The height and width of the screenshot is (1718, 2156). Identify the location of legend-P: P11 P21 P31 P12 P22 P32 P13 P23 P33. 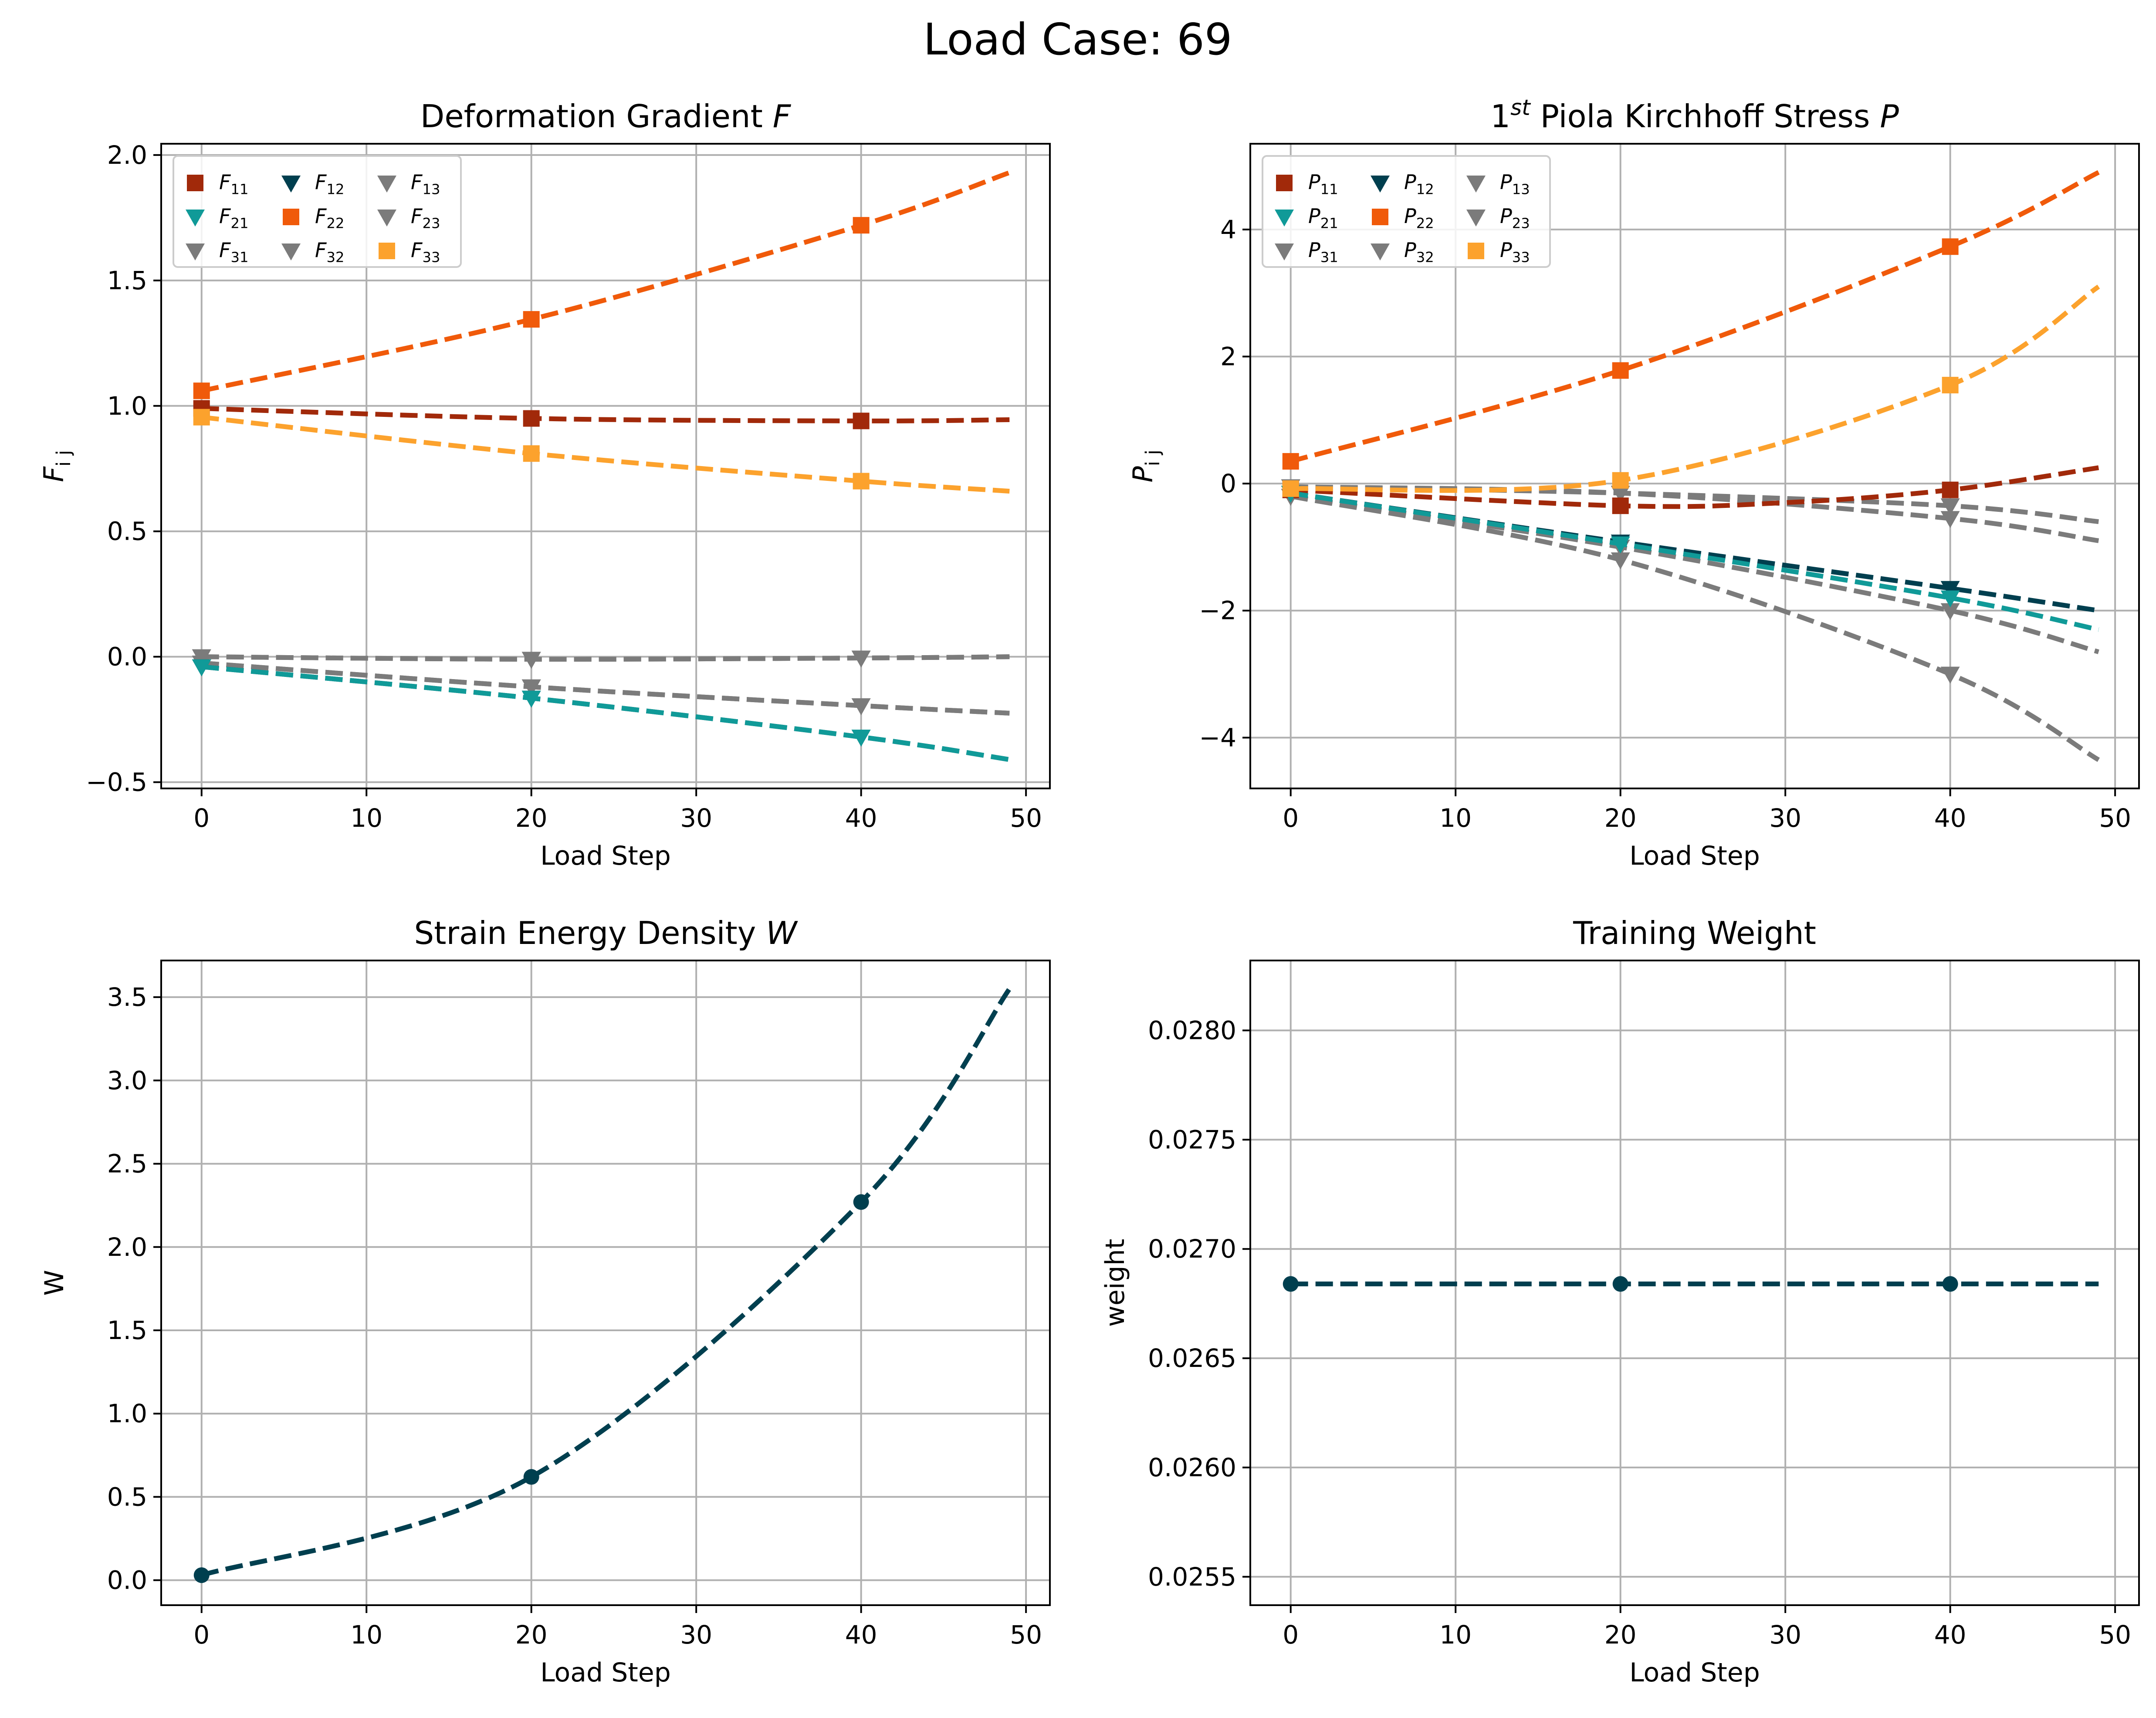
(1406, 212).